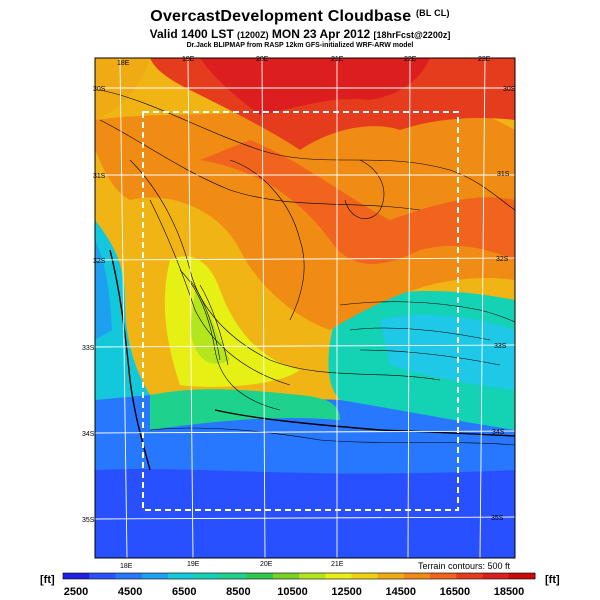 The image size is (600, 600). I want to click on title-text: OvercastDevelopment Cloudbase, so click(281, 16).